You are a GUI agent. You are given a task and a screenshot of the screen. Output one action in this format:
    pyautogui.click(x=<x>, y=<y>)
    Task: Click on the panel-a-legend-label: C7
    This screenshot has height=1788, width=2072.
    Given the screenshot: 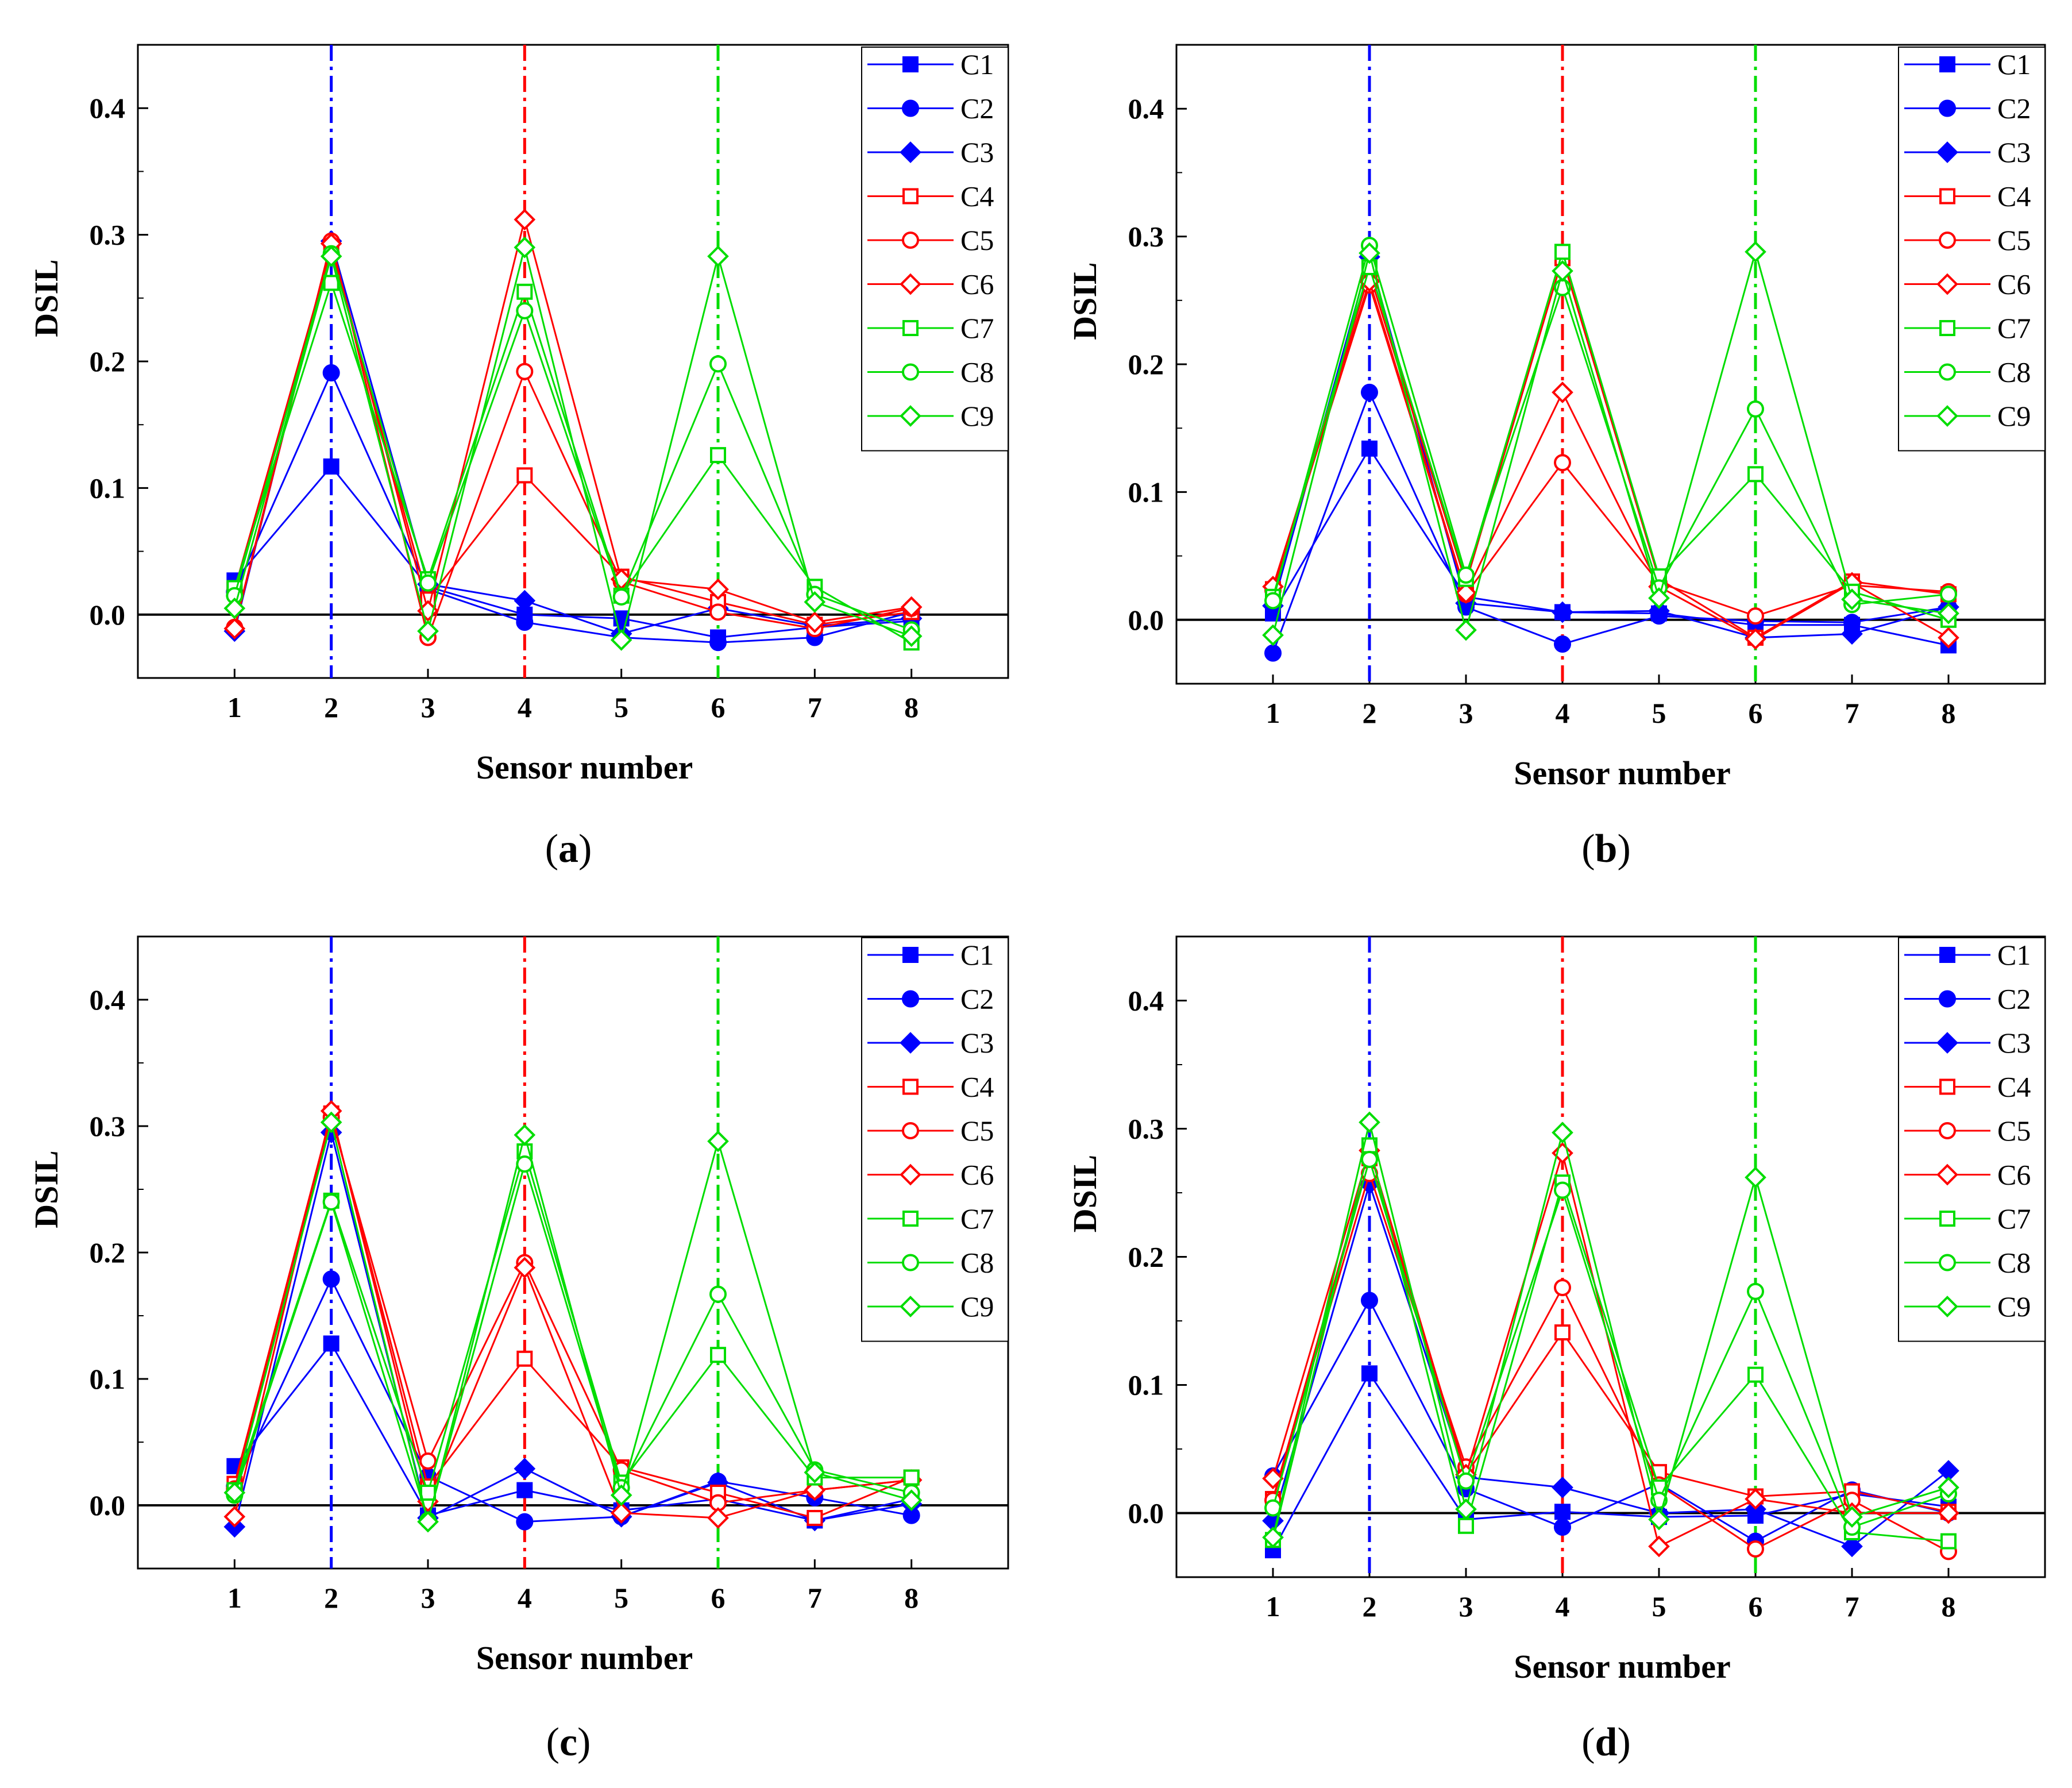 What is the action you would take?
    pyautogui.click(x=977, y=328)
    